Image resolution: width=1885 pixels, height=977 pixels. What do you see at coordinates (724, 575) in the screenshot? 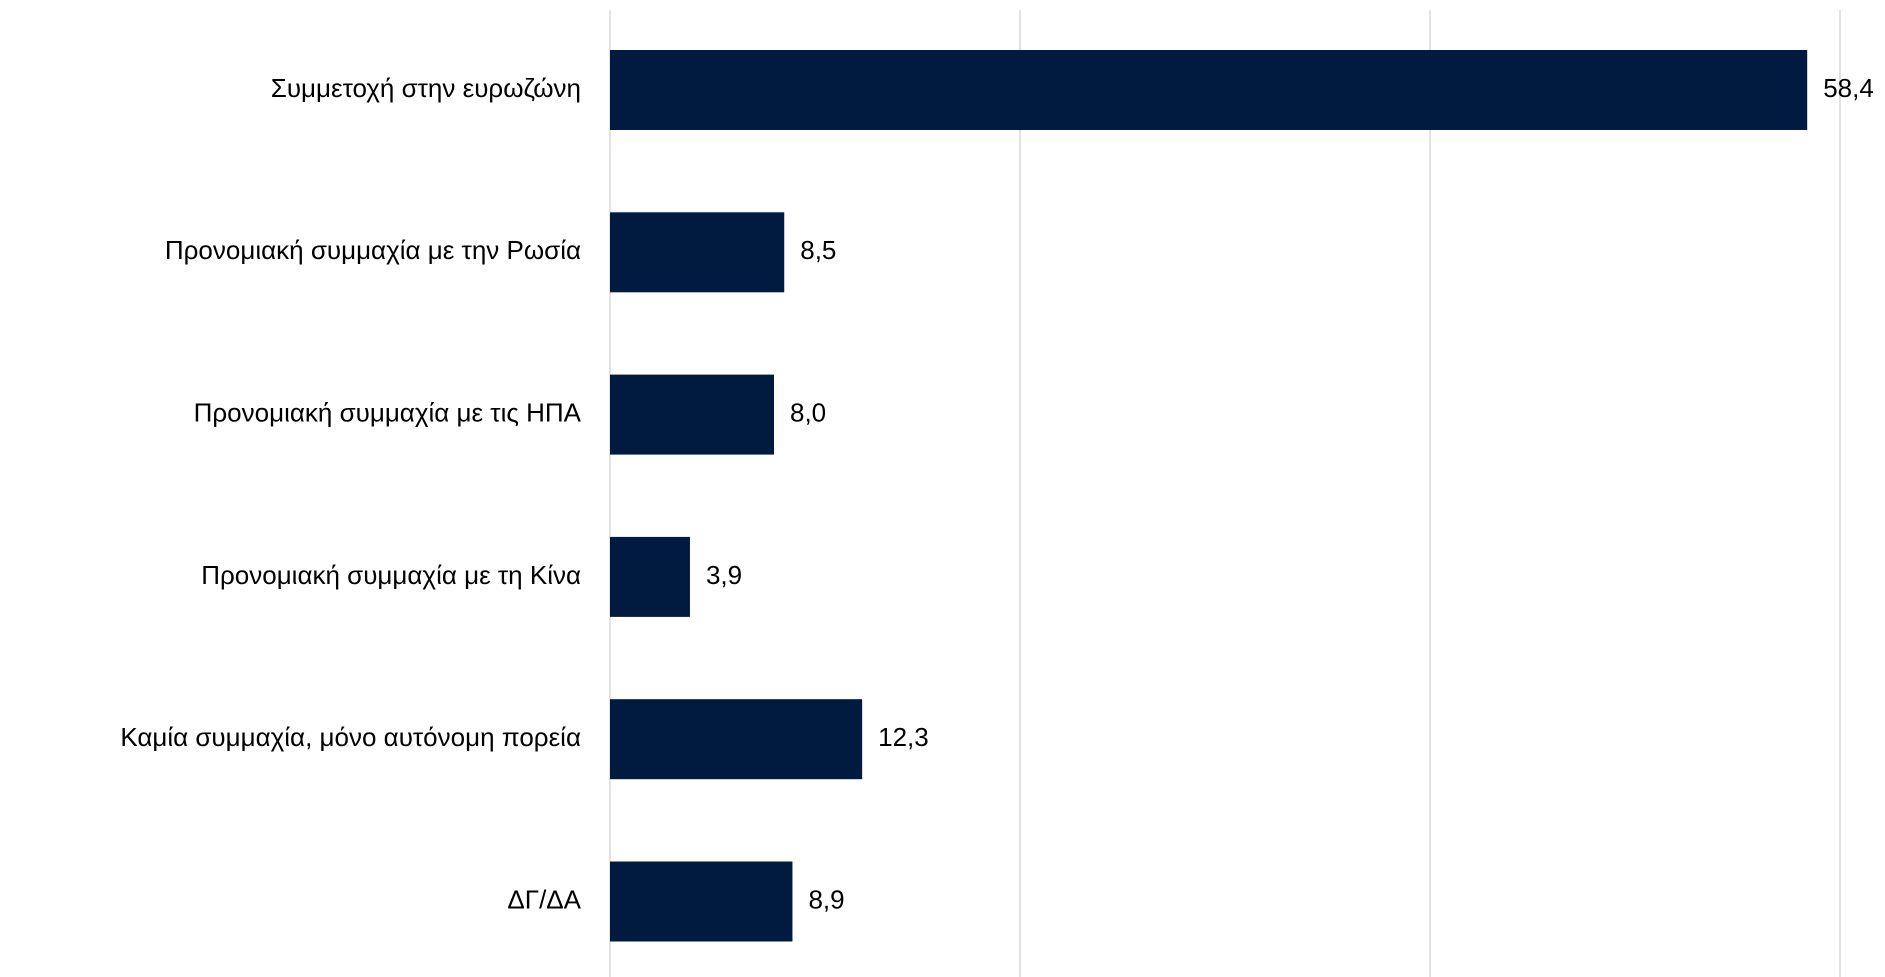
I see `value-label: 3,9` at bounding box center [724, 575].